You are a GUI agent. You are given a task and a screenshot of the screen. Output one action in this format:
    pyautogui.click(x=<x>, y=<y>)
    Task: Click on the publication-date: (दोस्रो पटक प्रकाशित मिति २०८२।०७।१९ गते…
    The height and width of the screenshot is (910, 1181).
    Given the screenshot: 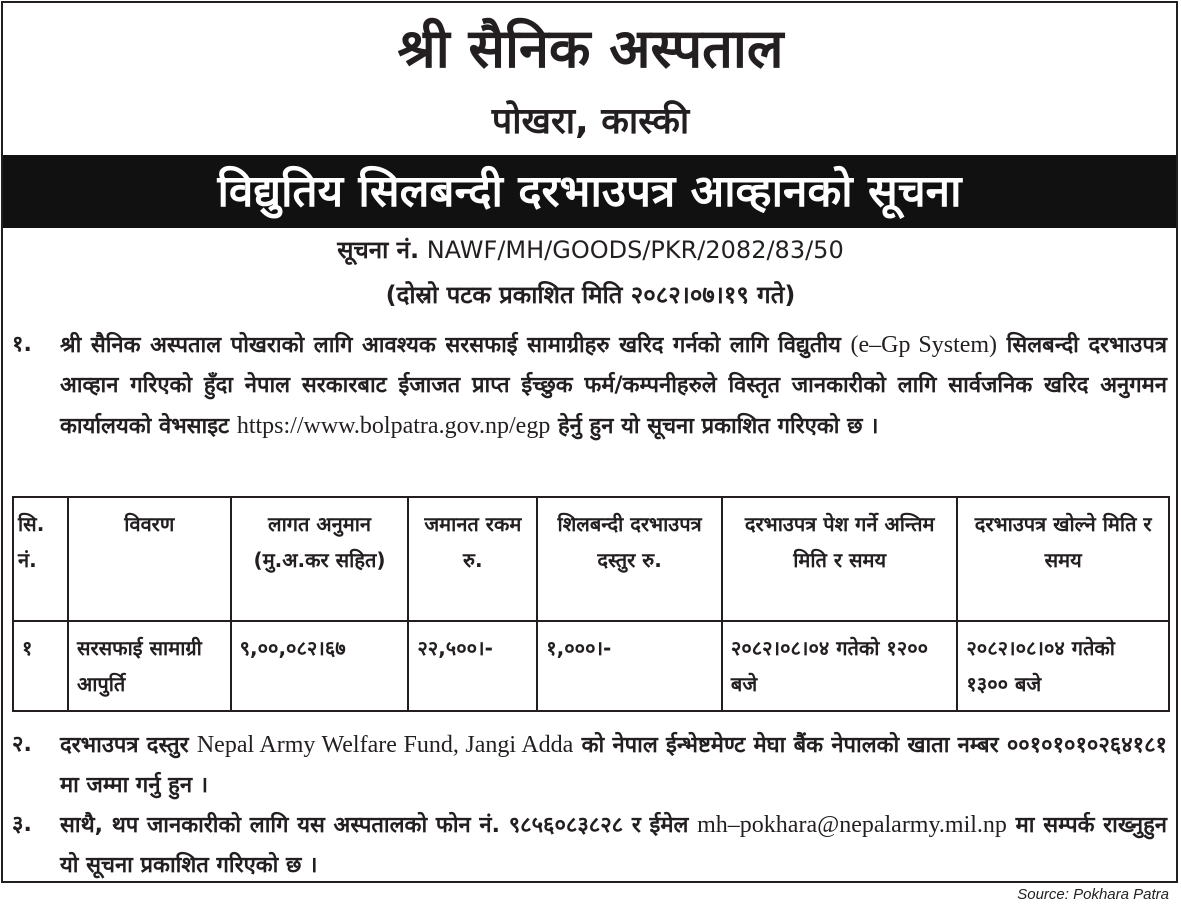 What is the action you would take?
    pyautogui.click(x=590, y=295)
    